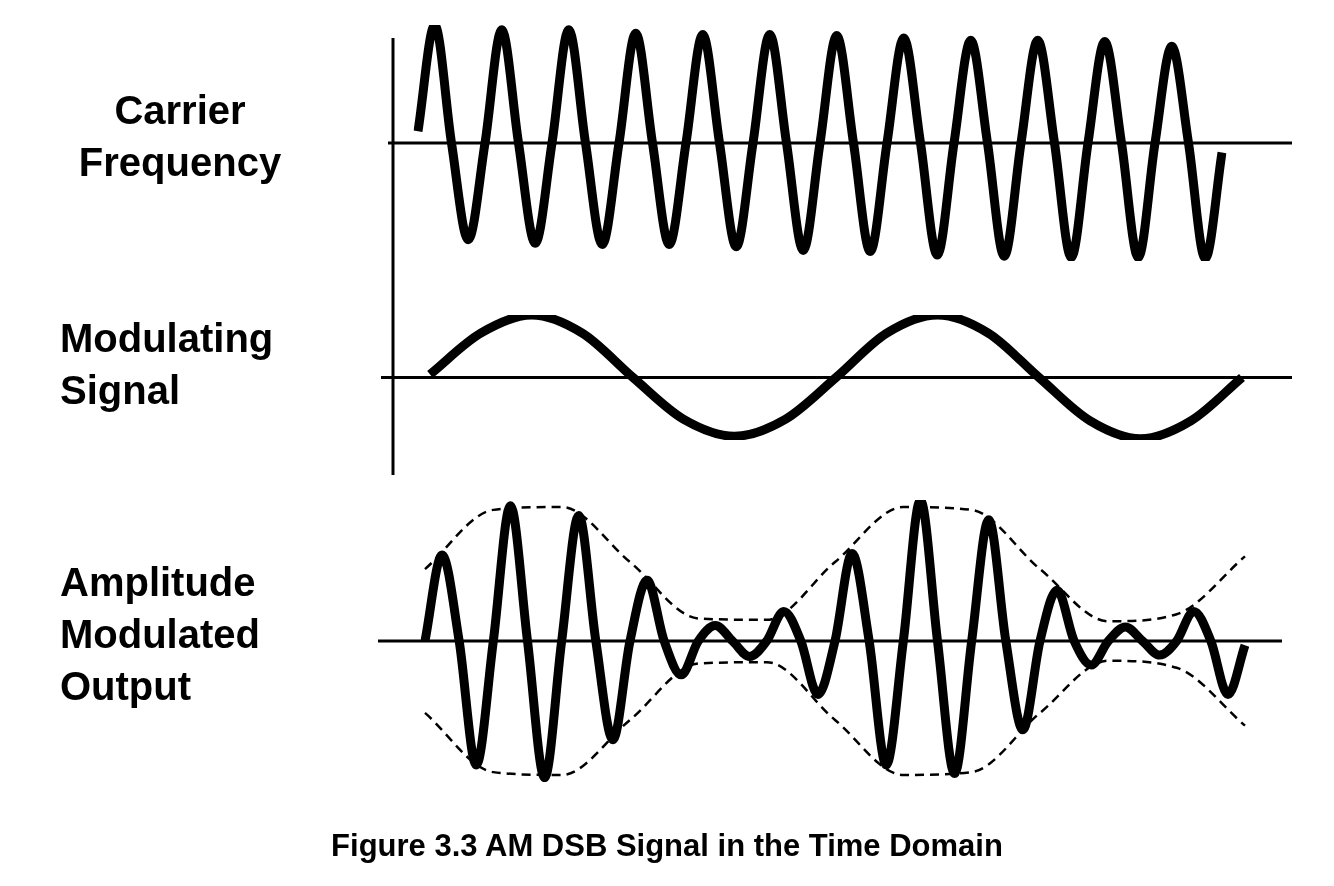  I want to click on y-axis-title: Carrier Frequency, so click(180, 136).